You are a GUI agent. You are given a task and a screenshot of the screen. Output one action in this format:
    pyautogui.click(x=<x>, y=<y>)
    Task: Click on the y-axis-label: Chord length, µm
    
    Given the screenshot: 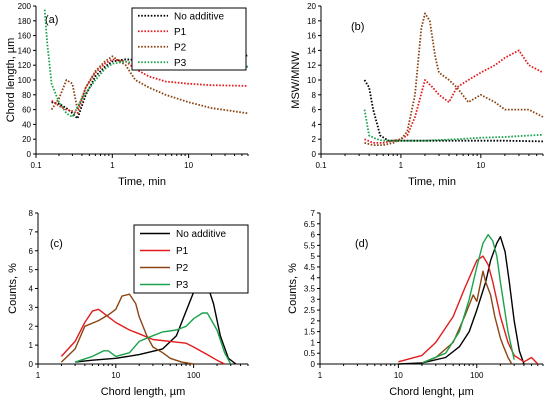 What is the action you would take?
    pyautogui.click(x=11, y=80)
    